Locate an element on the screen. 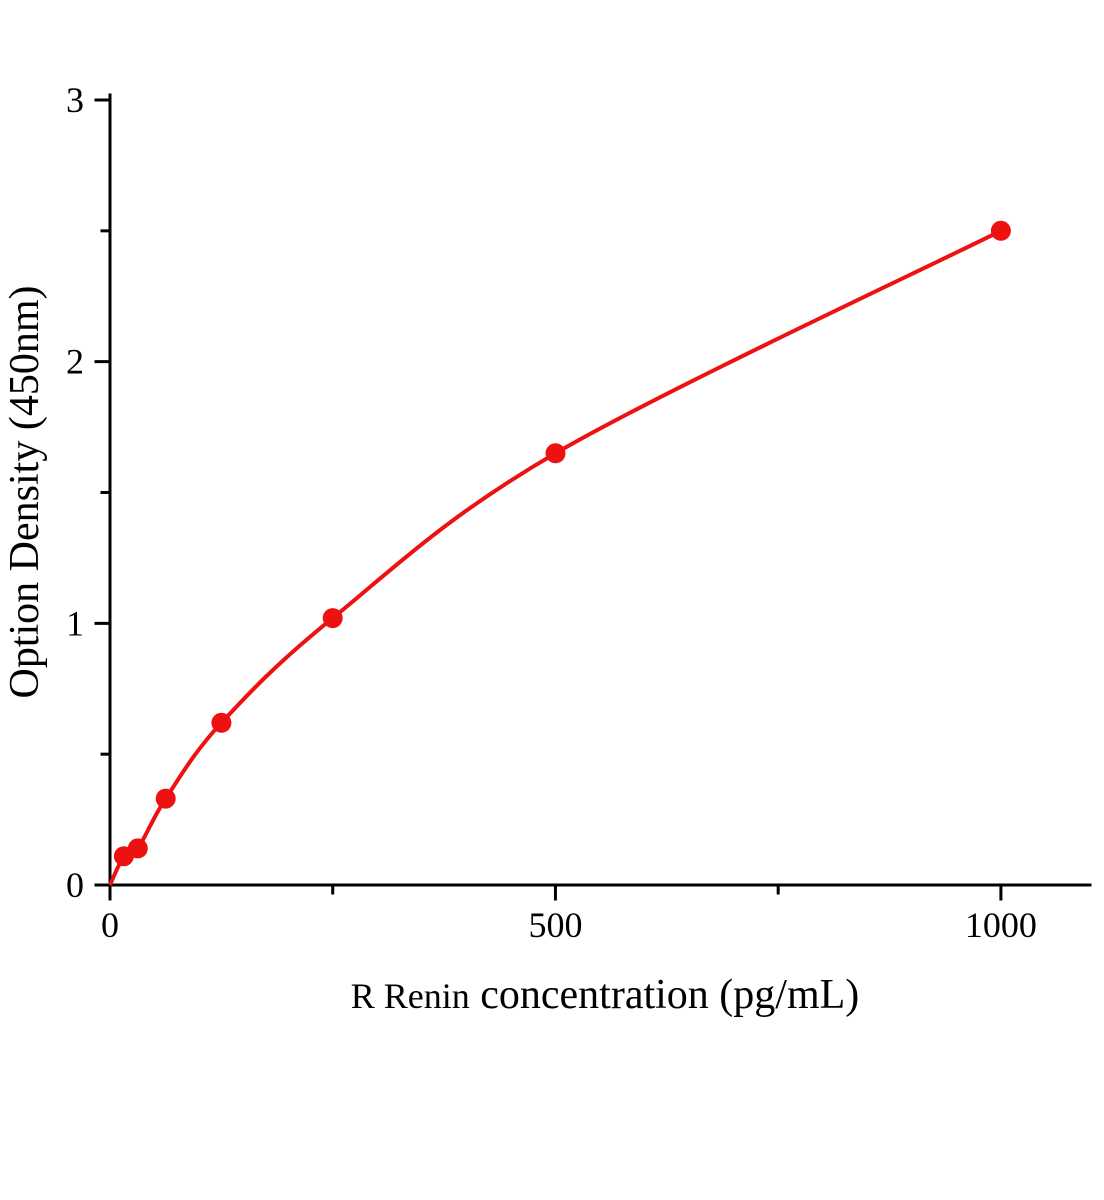 Image resolution: width=1104 pixels, height=1200 pixels. y-axis-title: Option Density (450nm) is located at coordinates (25, 492).